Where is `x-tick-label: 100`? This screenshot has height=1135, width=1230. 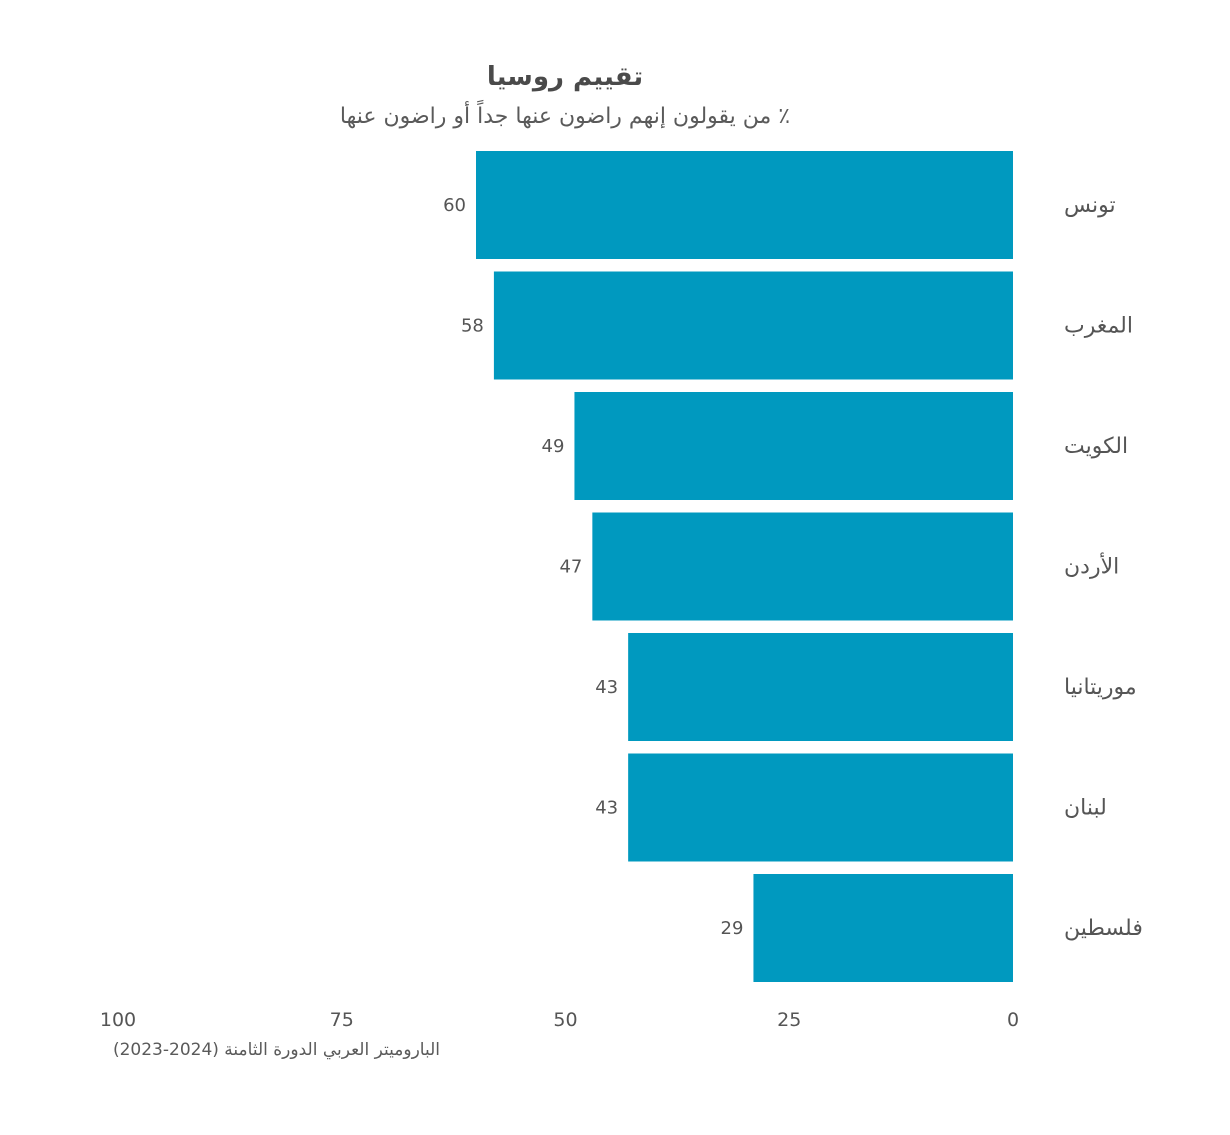 x-tick-label: 100 is located at coordinates (118, 1020).